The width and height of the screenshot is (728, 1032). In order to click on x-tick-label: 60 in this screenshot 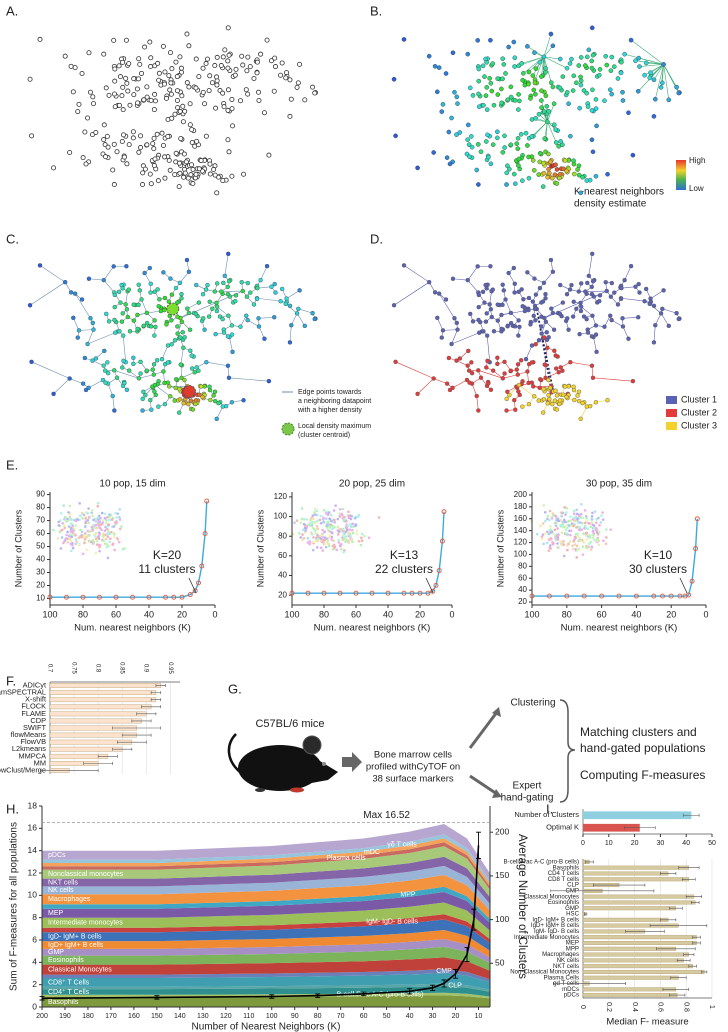, I will do `click(602, 614)`.